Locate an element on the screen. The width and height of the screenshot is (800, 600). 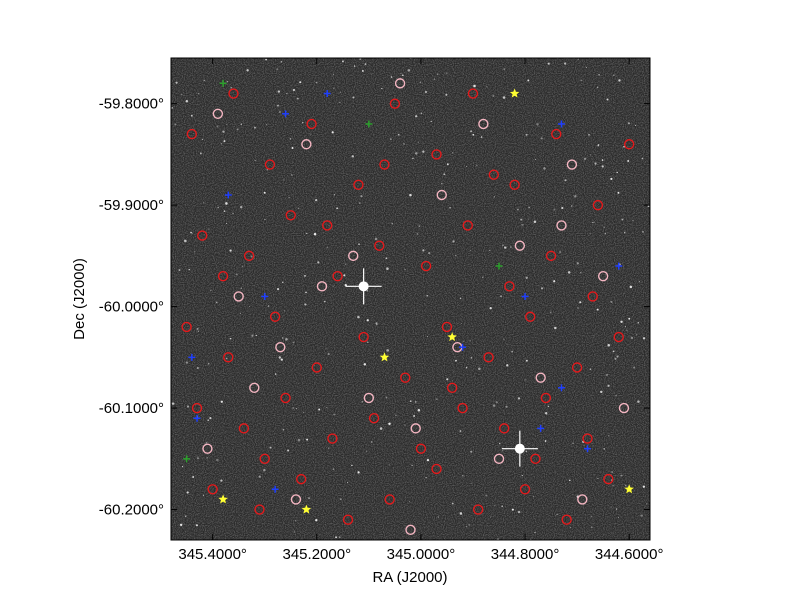
y-tick-label: -60.2000° is located at coordinates (131, 510).